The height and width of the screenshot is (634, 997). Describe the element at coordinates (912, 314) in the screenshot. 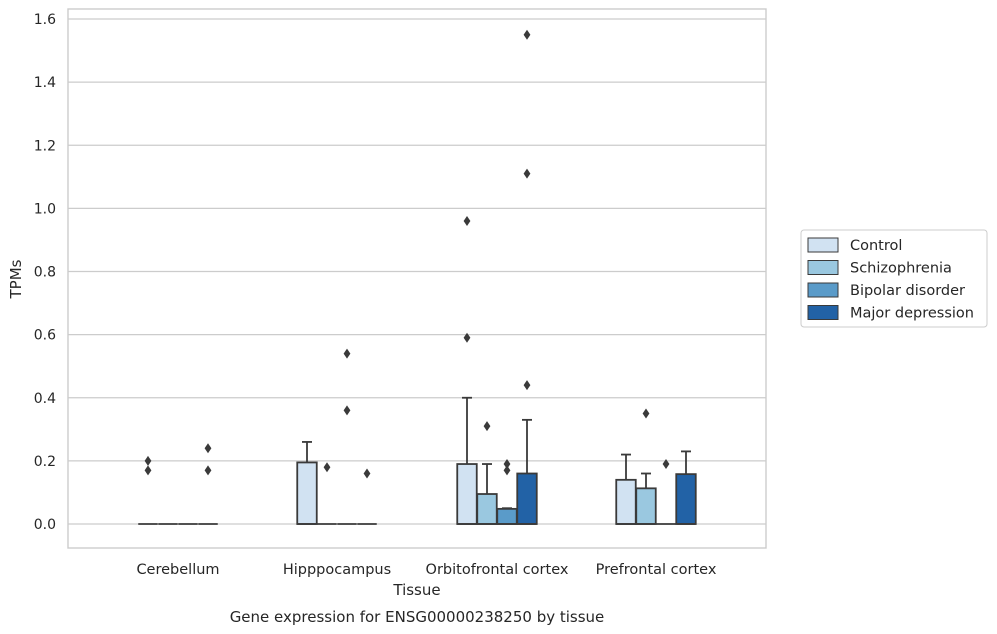

I see `legend-label: Major depression` at that location.